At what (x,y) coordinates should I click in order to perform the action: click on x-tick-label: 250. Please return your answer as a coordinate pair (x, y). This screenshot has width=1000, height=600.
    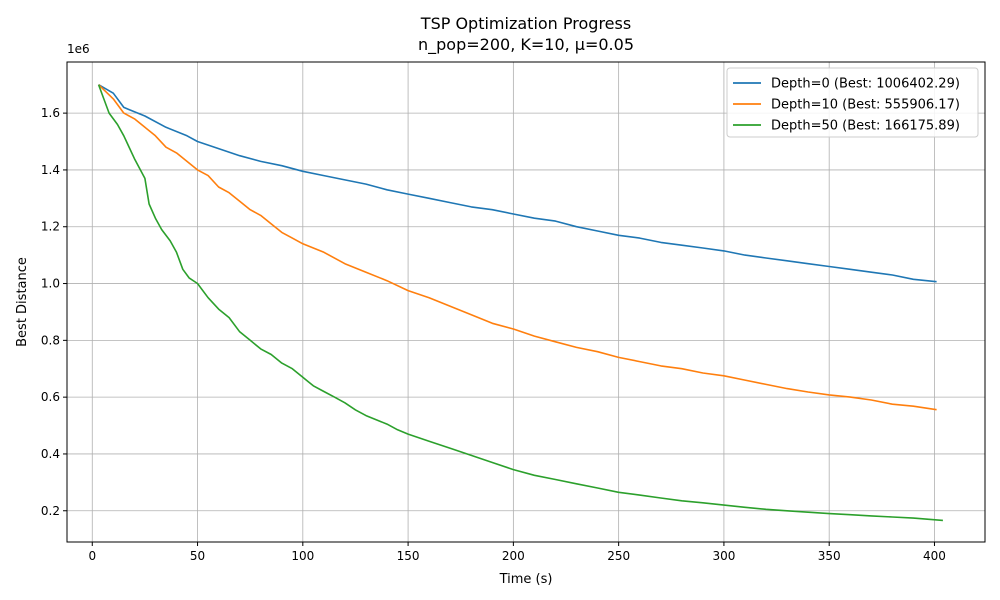
    Looking at the image, I should click on (618, 556).